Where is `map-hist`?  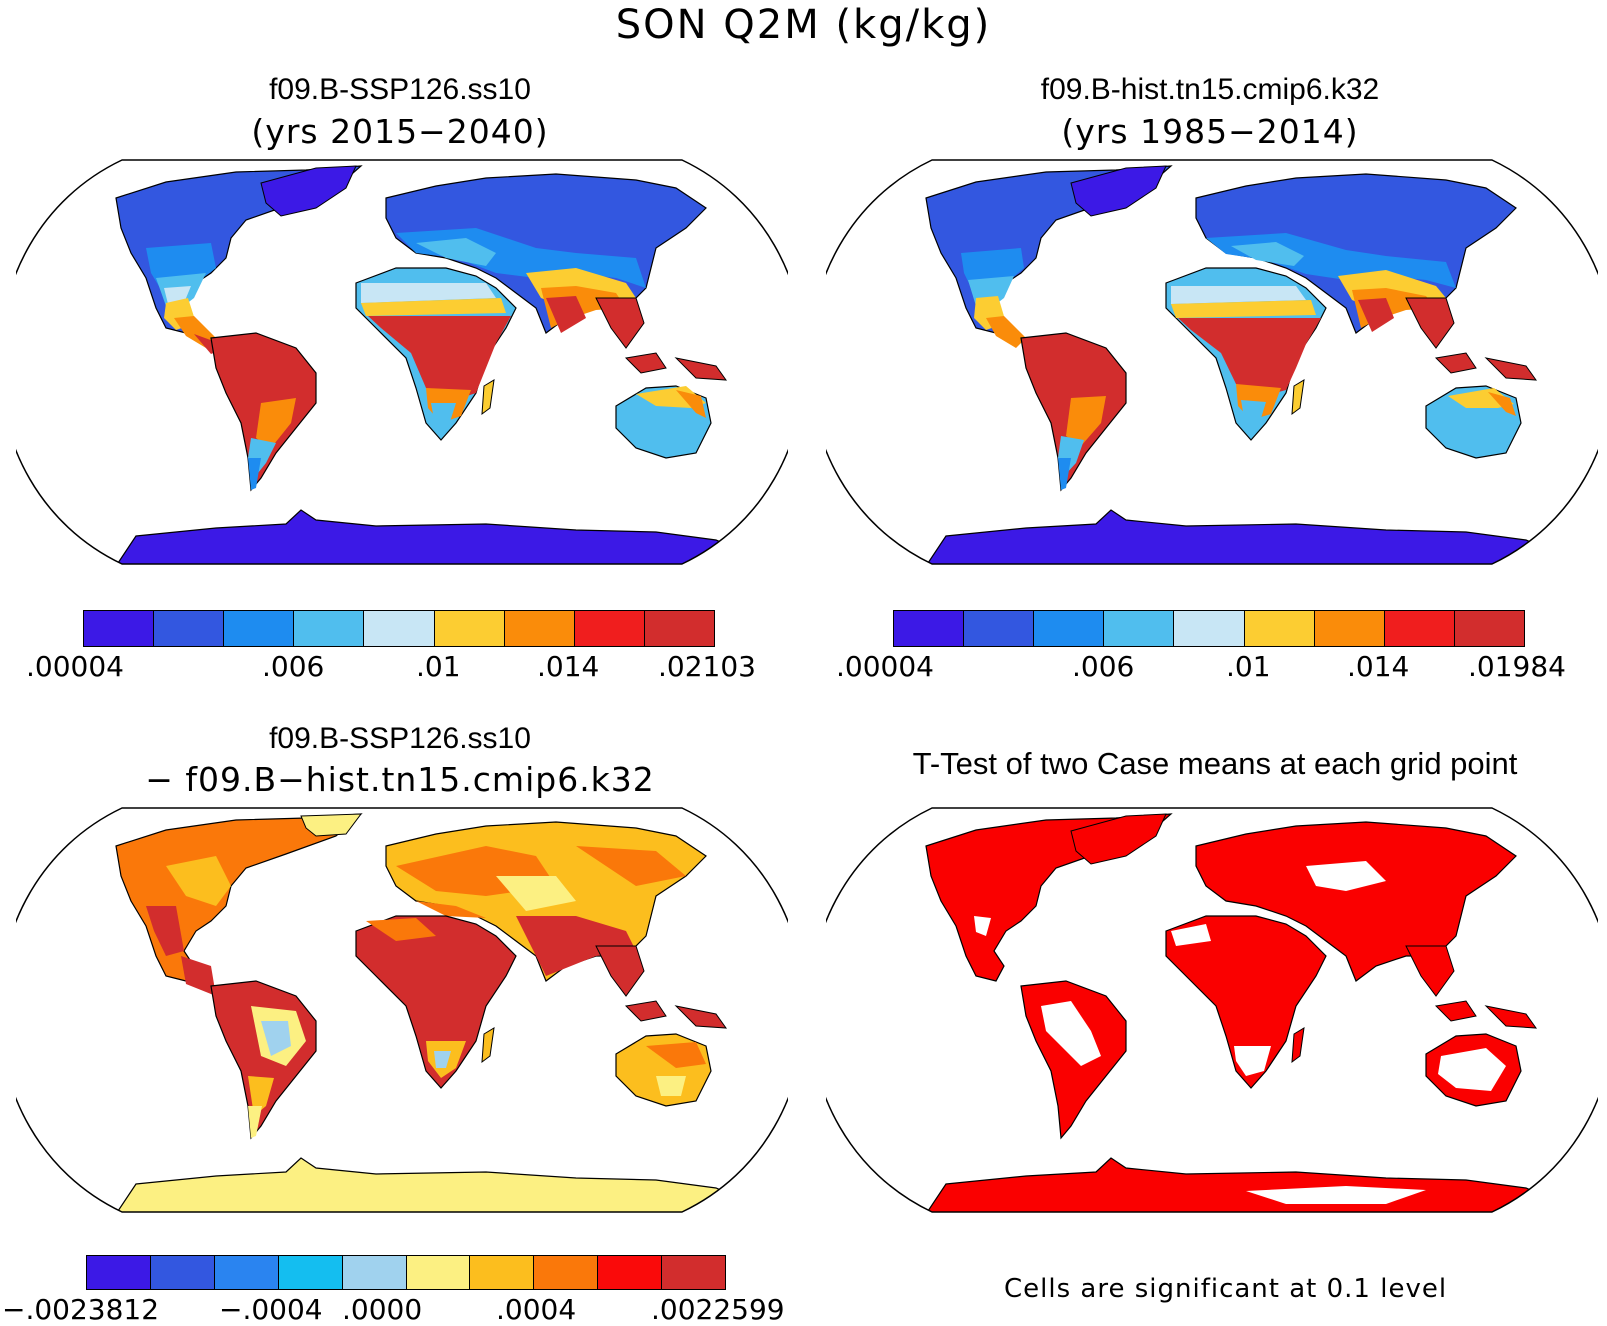
map-hist is located at coordinates (1212, 362).